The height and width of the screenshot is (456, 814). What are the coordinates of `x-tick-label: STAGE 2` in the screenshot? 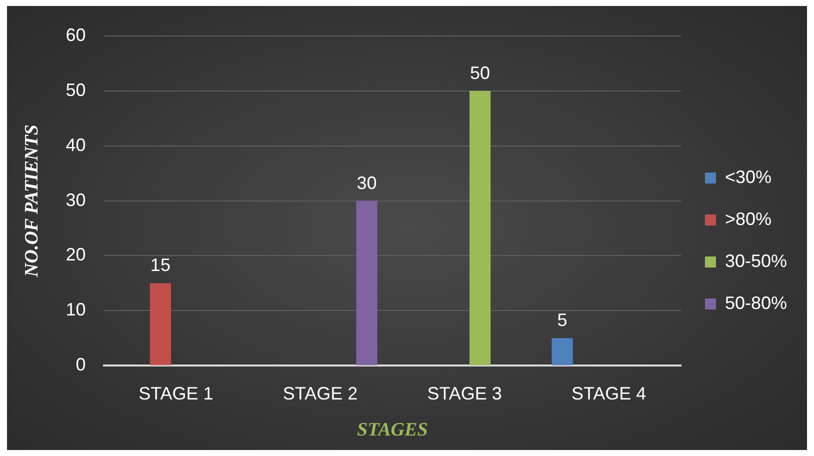 It's located at (320, 393).